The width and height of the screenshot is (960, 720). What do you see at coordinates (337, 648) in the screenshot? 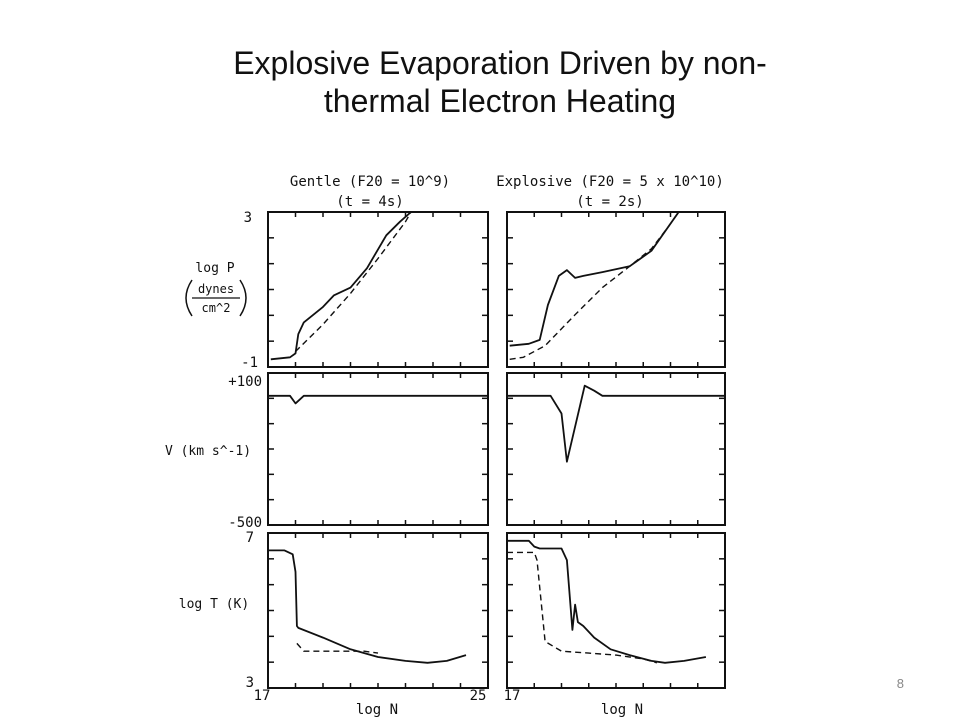
I see `gentle-temperature-dashed-series` at bounding box center [337, 648].